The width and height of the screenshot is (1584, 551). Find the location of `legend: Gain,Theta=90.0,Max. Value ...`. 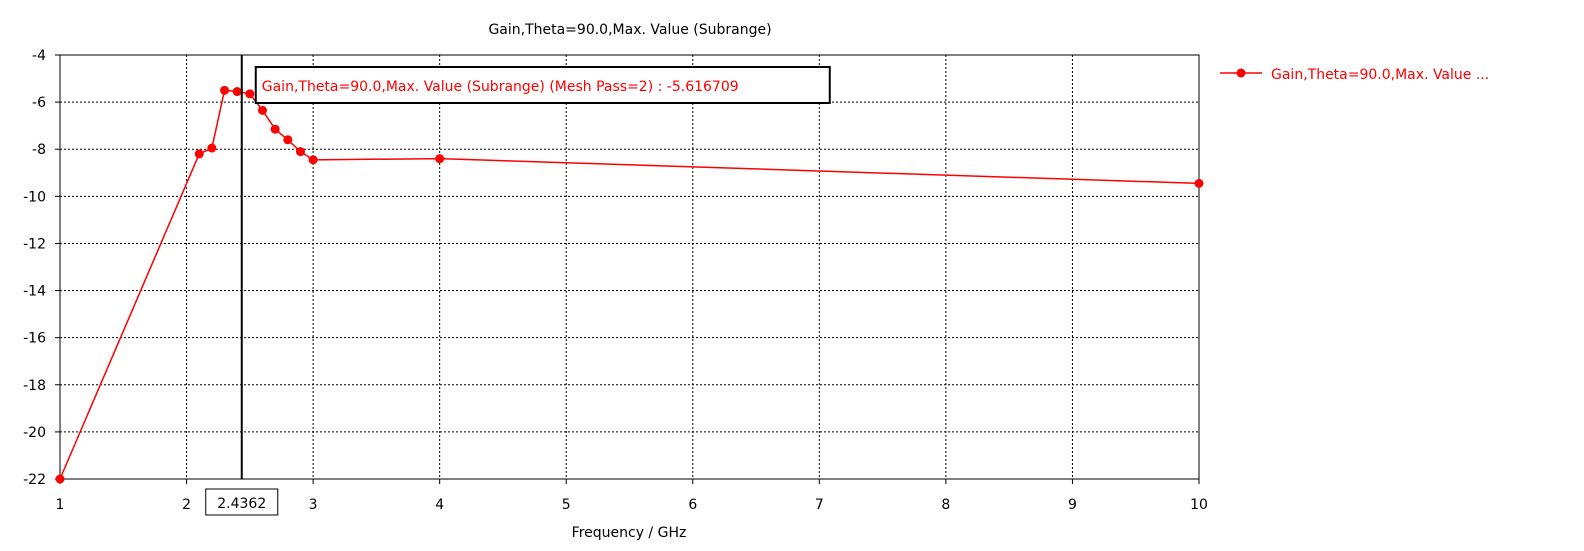

legend: Gain,Theta=90.0,Max. Value ... is located at coordinates (1354, 75).